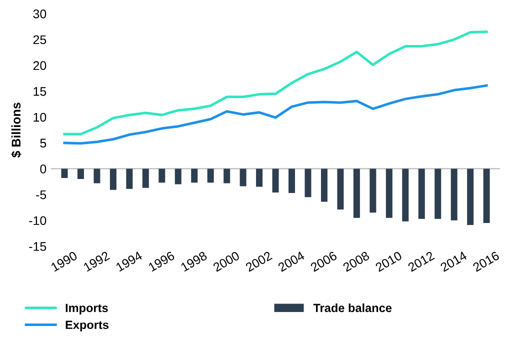 This screenshot has width=515, height=342. What do you see at coordinates (129, 261) in the screenshot?
I see `x-tick-label: 1994` at bounding box center [129, 261].